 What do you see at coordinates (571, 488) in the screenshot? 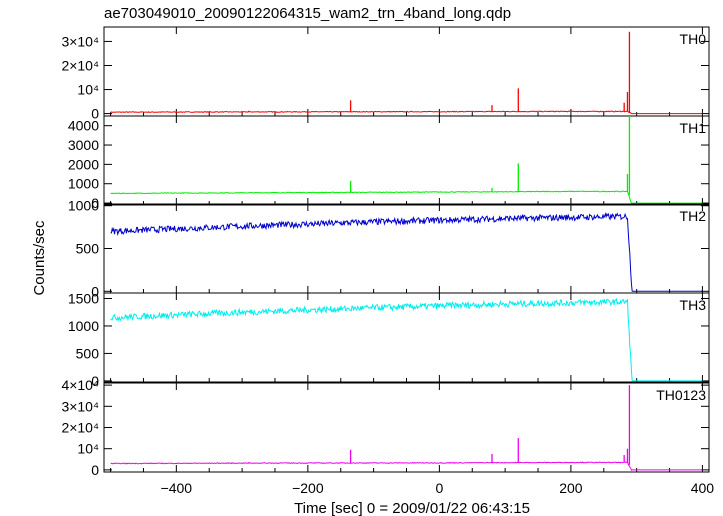
I see `x-tick-label: 200` at bounding box center [571, 488].